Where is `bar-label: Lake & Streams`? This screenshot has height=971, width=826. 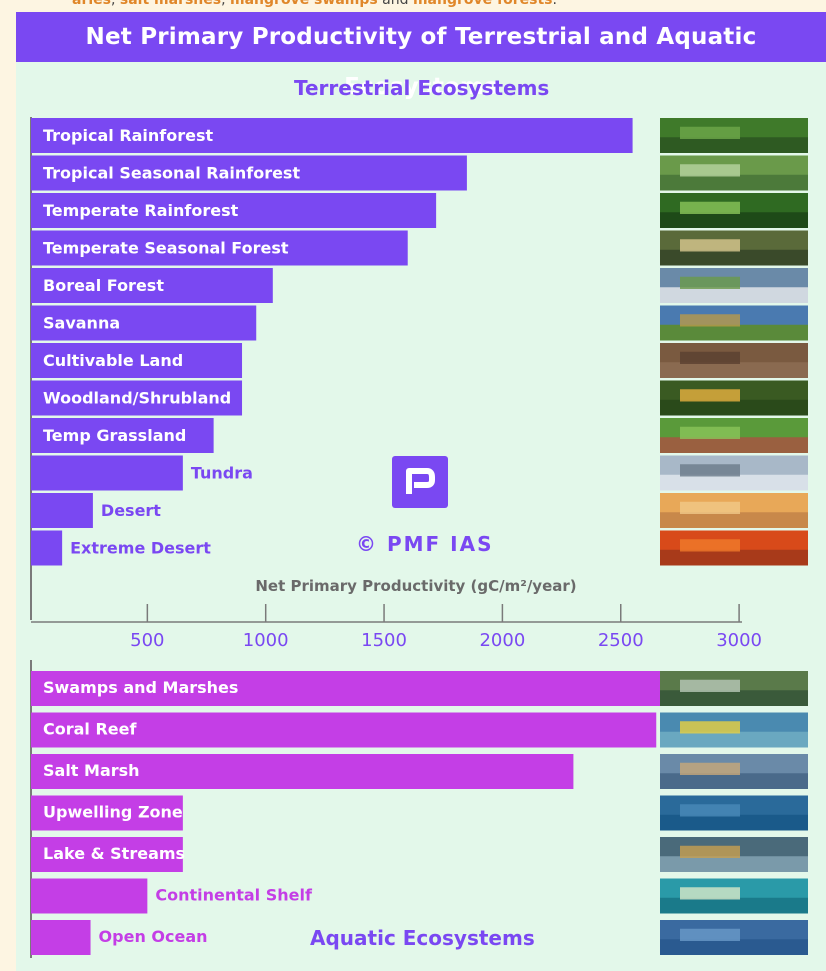
bar-label: Lake & Streams is located at coordinates (114, 853).